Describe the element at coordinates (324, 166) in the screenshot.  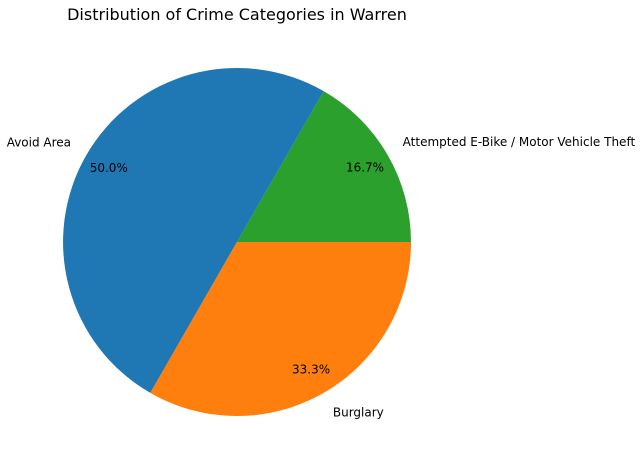
I see `pie-slice-attempted-e-bike-motor-vehicle-theft` at that location.